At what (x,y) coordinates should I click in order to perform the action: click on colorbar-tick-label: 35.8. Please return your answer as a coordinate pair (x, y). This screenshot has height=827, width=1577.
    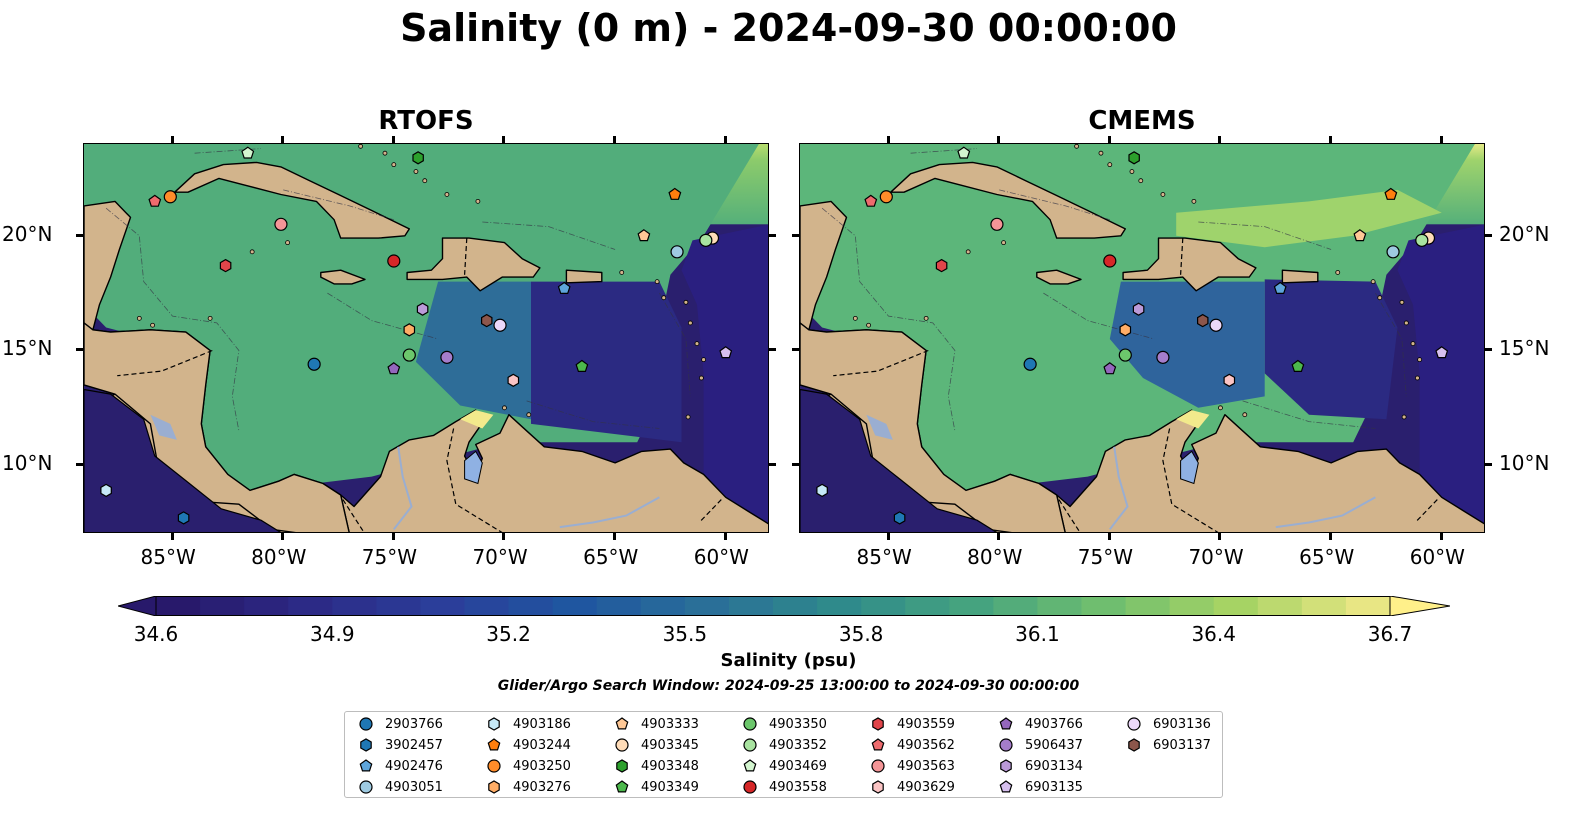
    Looking at the image, I should click on (861, 634).